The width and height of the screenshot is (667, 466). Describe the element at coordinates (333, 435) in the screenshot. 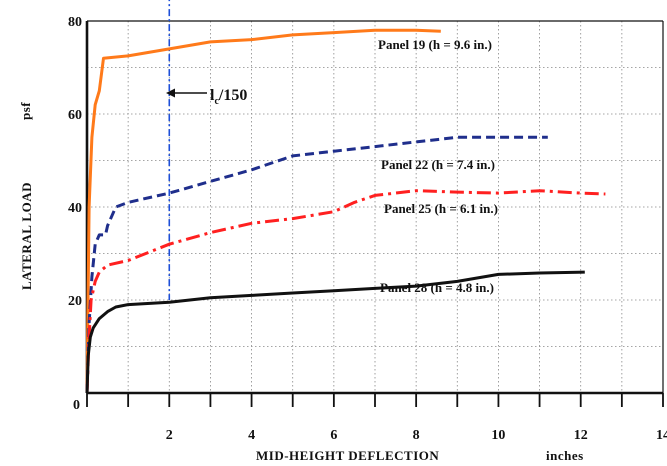

I see `x-tick-label: 6` at that location.